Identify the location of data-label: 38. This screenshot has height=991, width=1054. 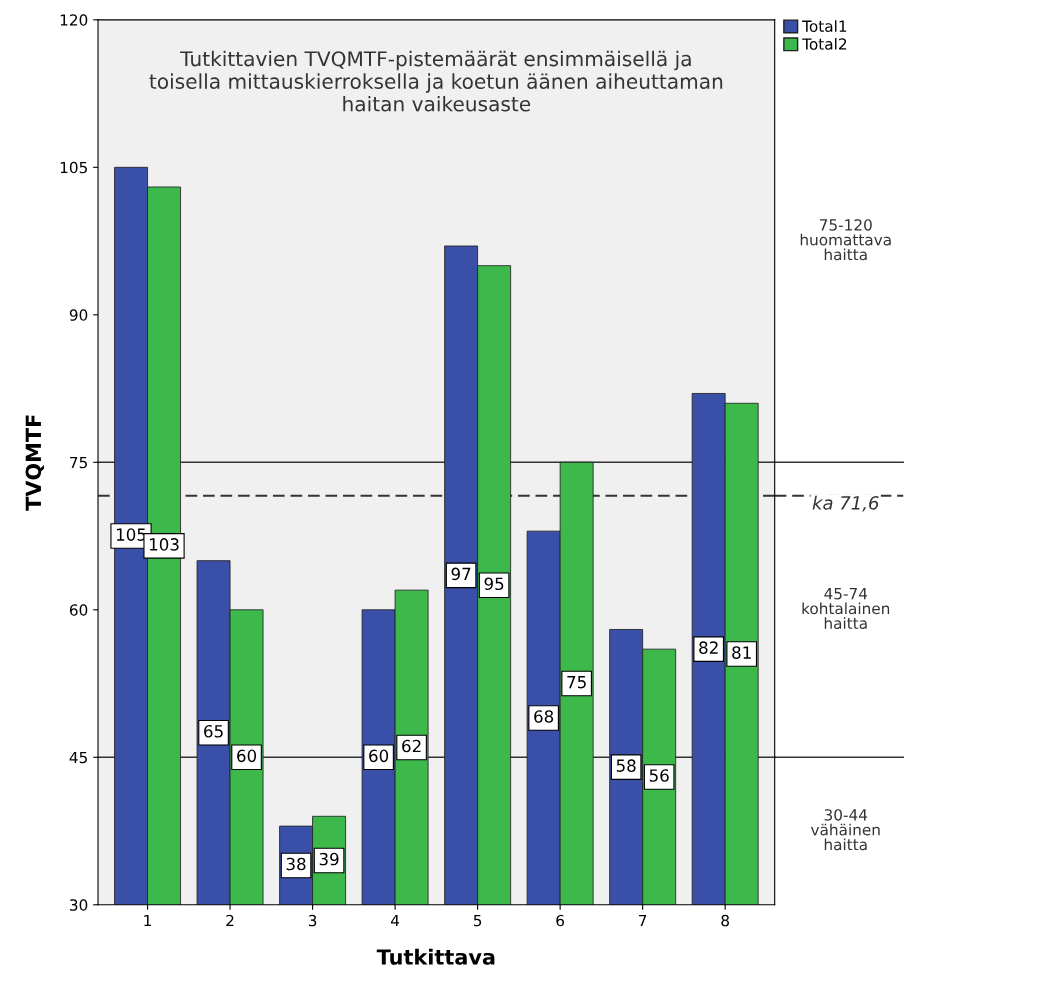
(296, 864).